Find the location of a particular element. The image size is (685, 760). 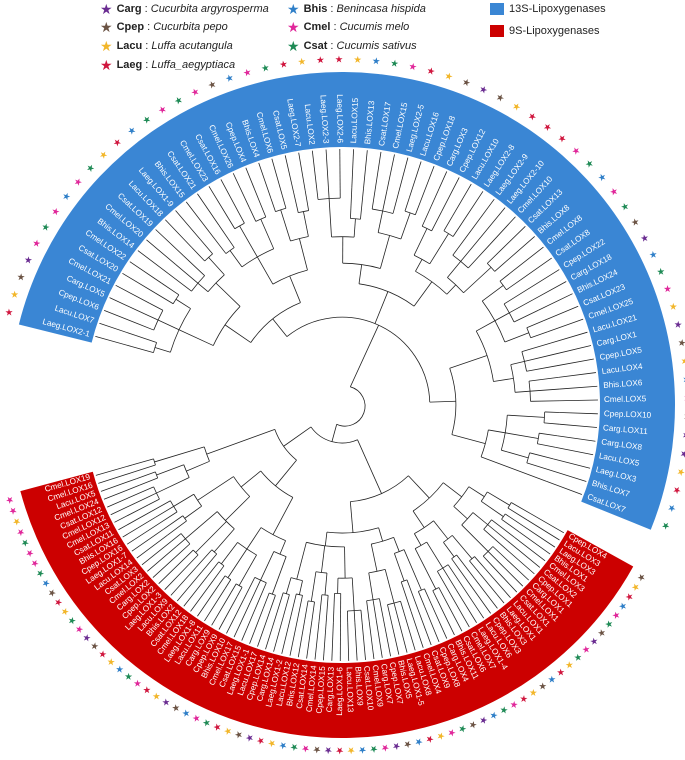

tree-root is located at coordinates (351, 406).